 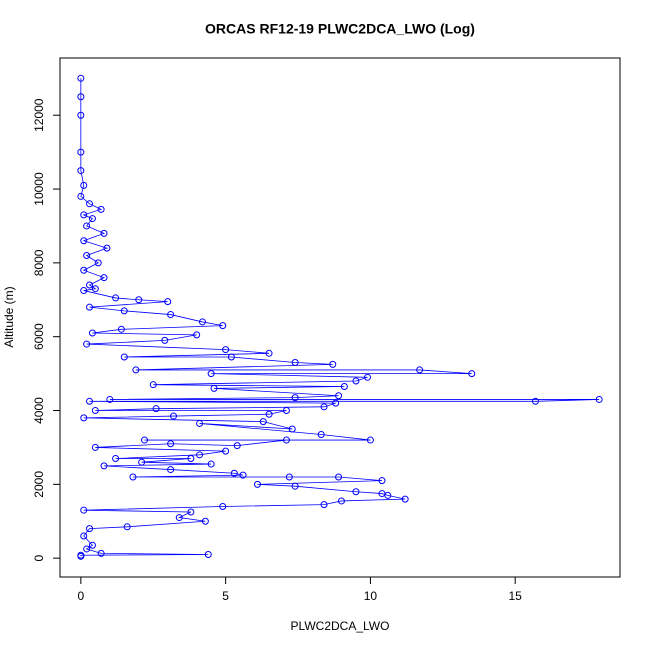 I want to click on y-tick-label: 8000, so click(x=39, y=262).